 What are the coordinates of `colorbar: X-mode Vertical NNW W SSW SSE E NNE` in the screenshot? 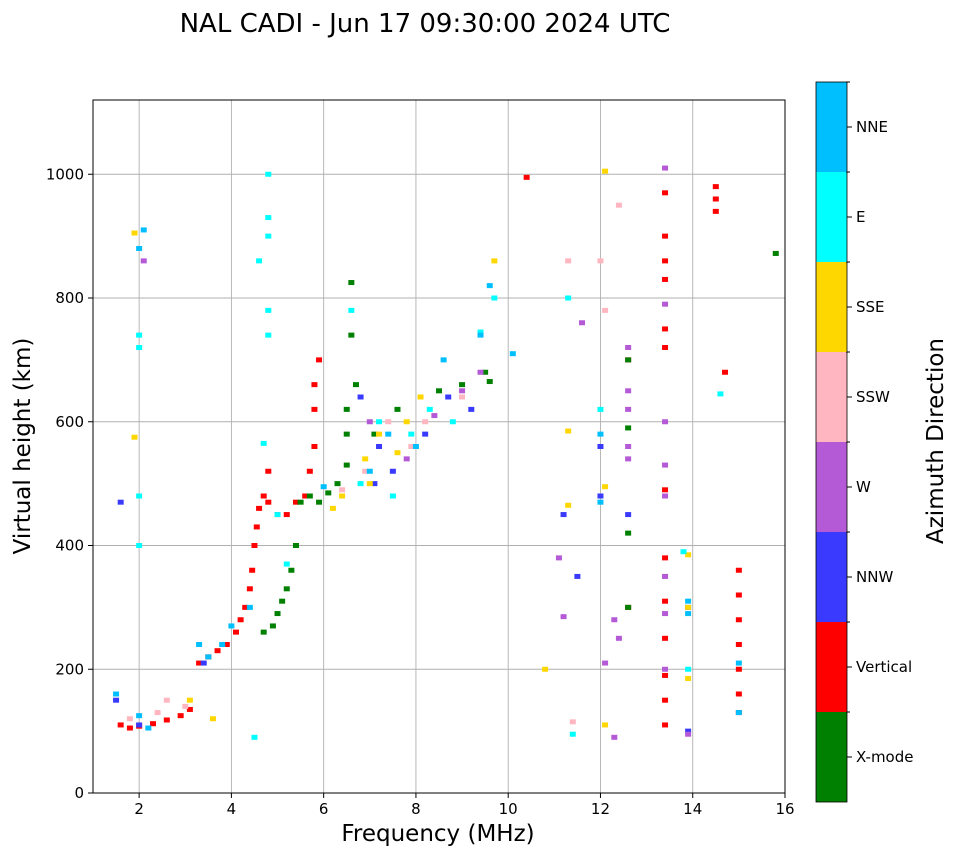 It's located at (864, 442).